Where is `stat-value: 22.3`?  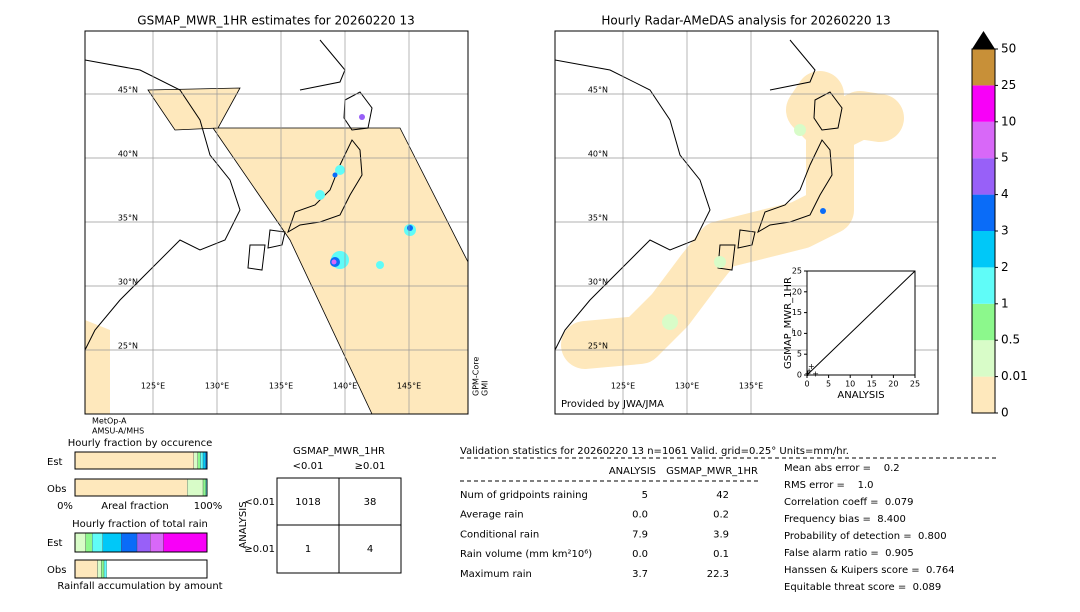
stat-value: 22.3 is located at coordinates (718, 574).